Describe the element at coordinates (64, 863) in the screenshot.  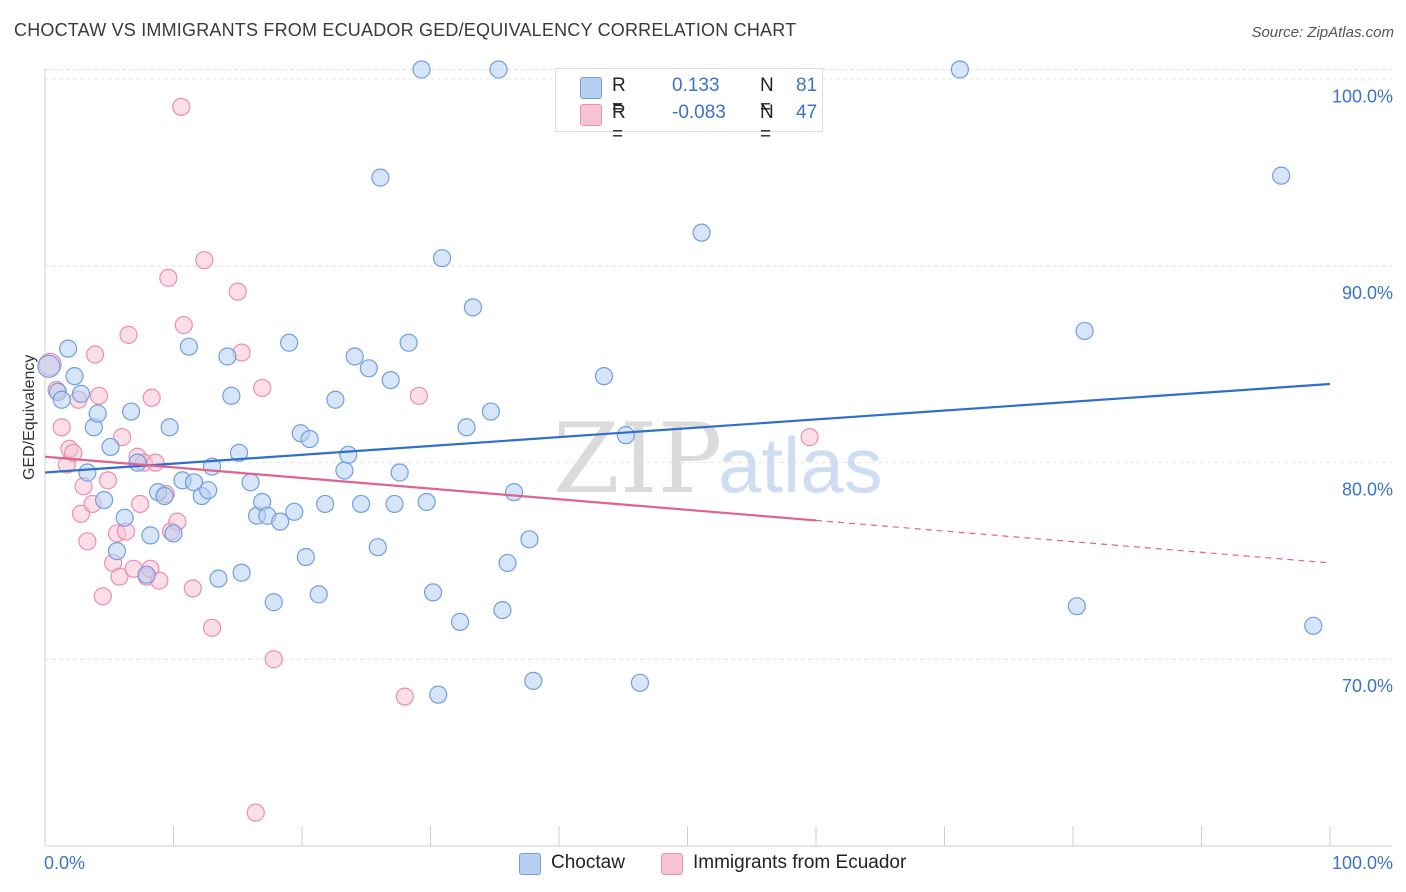
I see `x-tick-label-0: 0.0%` at that location.